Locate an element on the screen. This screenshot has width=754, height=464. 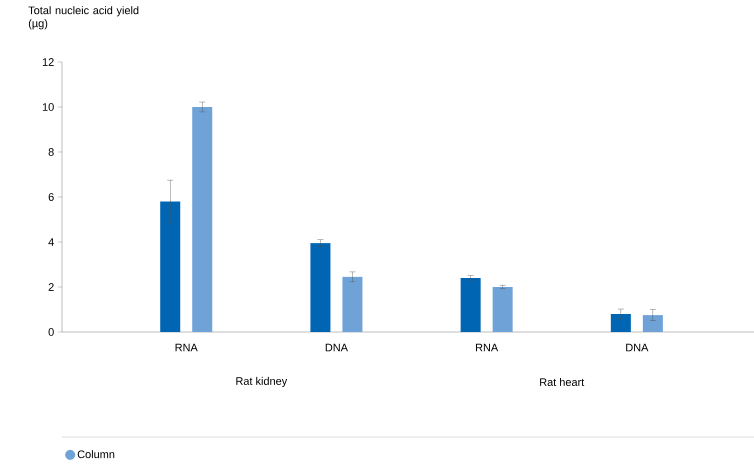
y-tick-label: 10 is located at coordinates (48, 107).